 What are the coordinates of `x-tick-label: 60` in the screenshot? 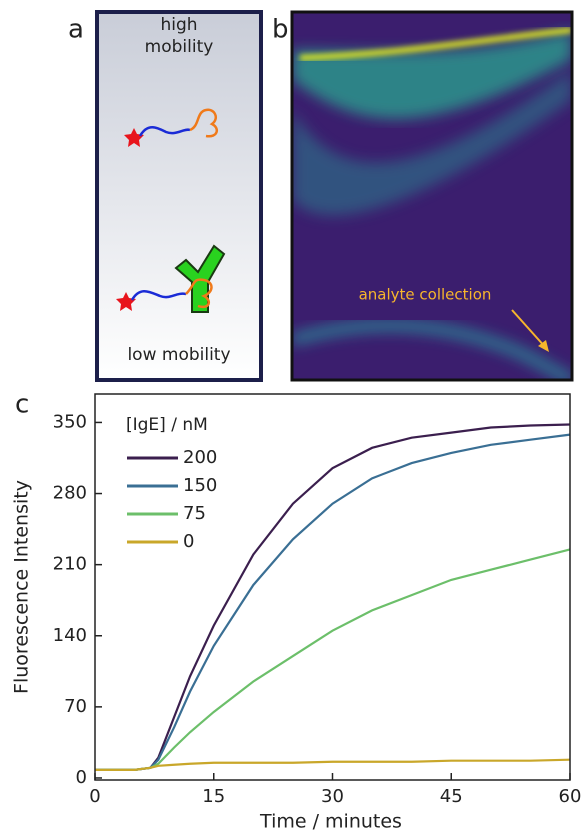 It's located at (570, 796).